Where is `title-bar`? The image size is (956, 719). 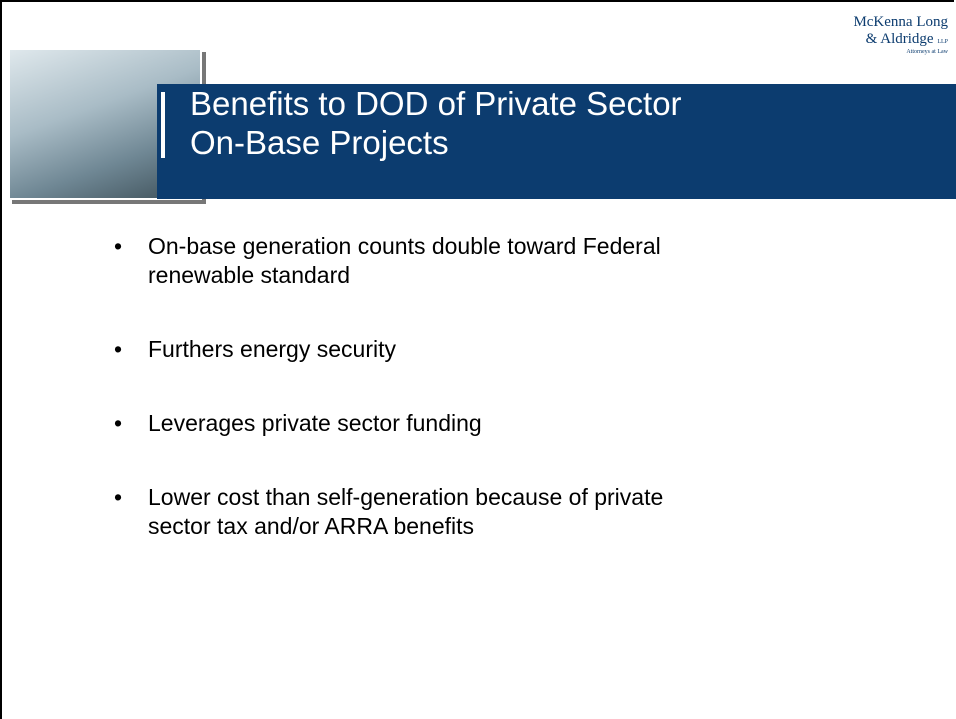 title-bar is located at coordinates (556, 141).